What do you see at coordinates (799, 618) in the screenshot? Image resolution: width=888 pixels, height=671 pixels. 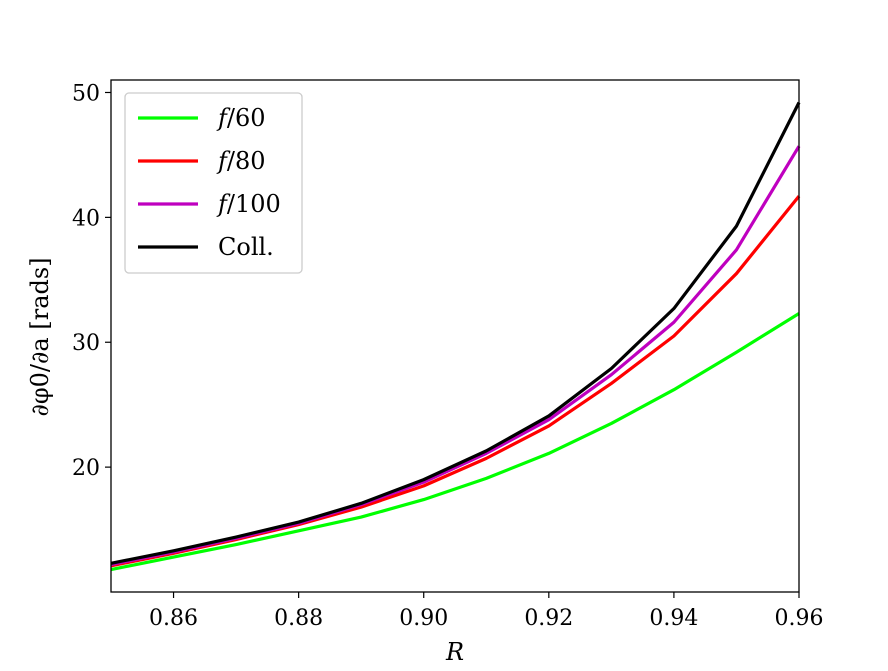 I see `x-tick-label: 0.96` at bounding box center [799, 618].